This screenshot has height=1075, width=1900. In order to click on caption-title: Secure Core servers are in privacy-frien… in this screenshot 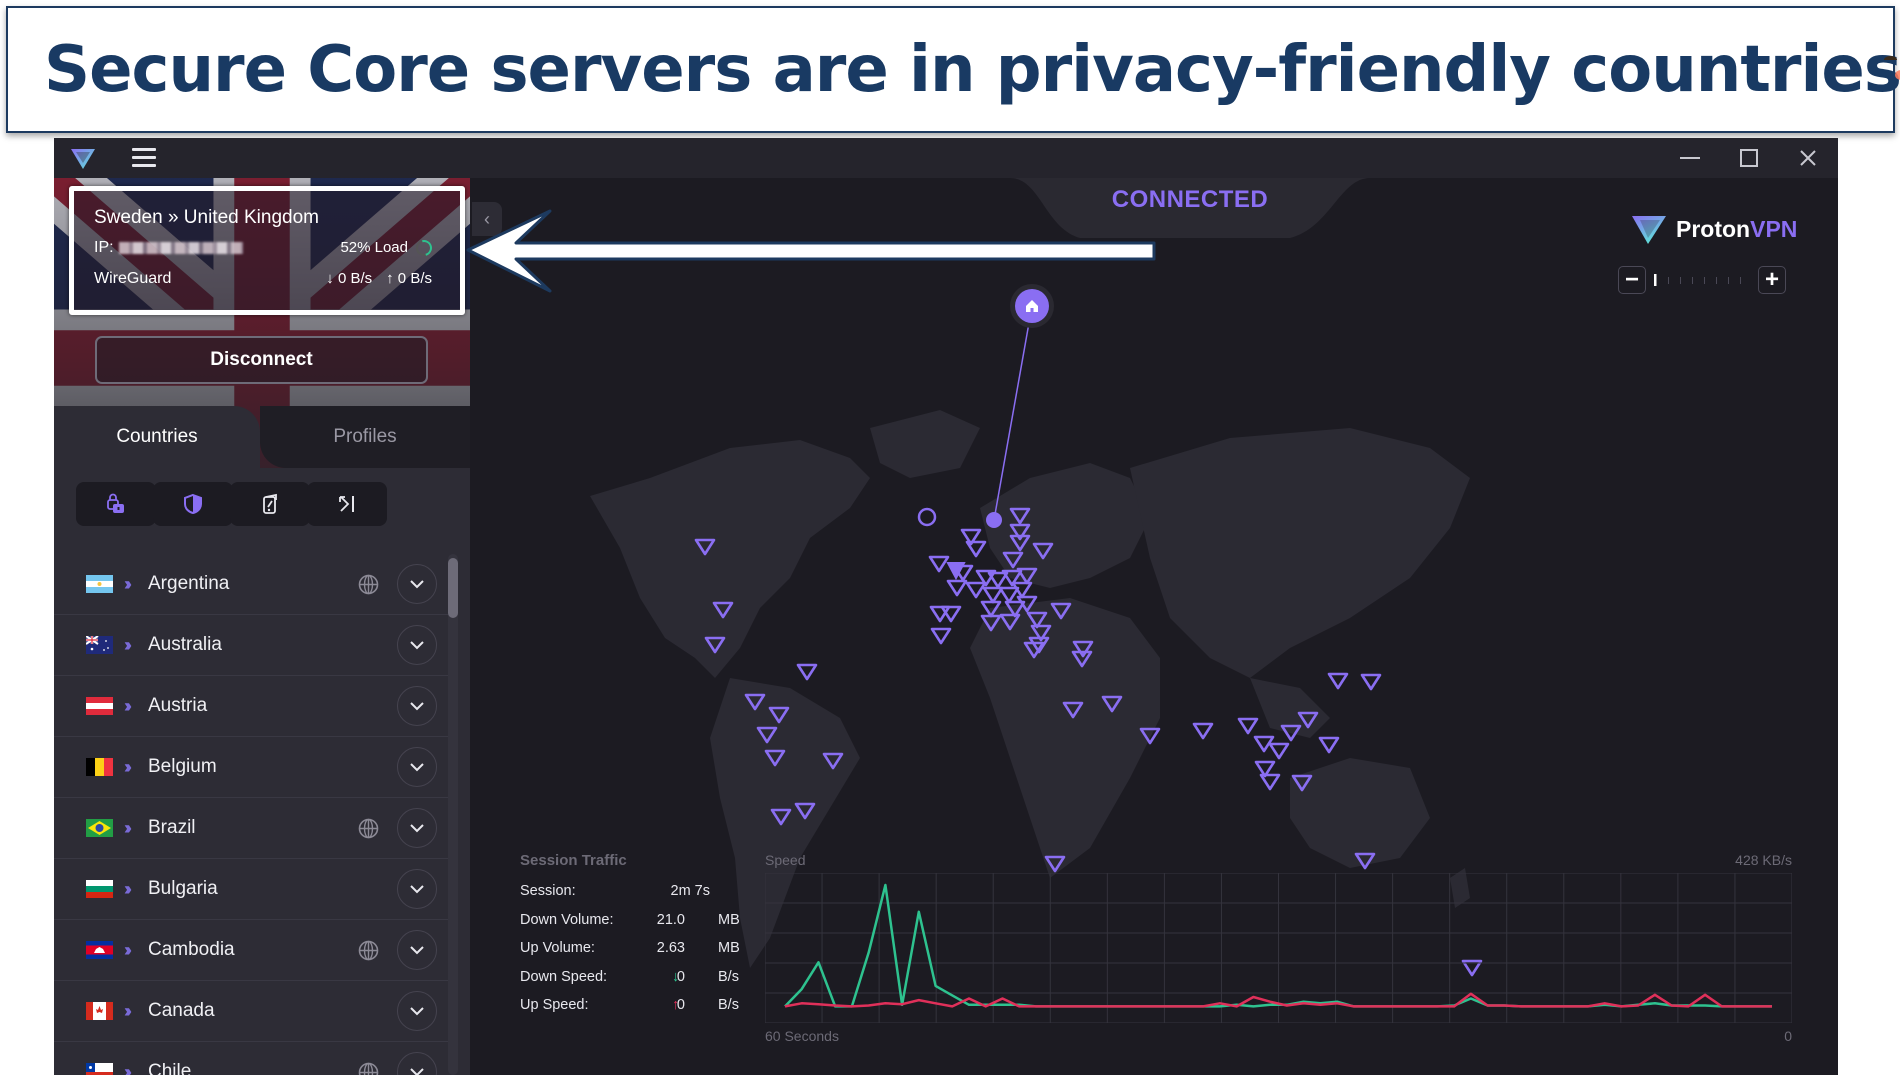, I will do `click(972, 69)`.